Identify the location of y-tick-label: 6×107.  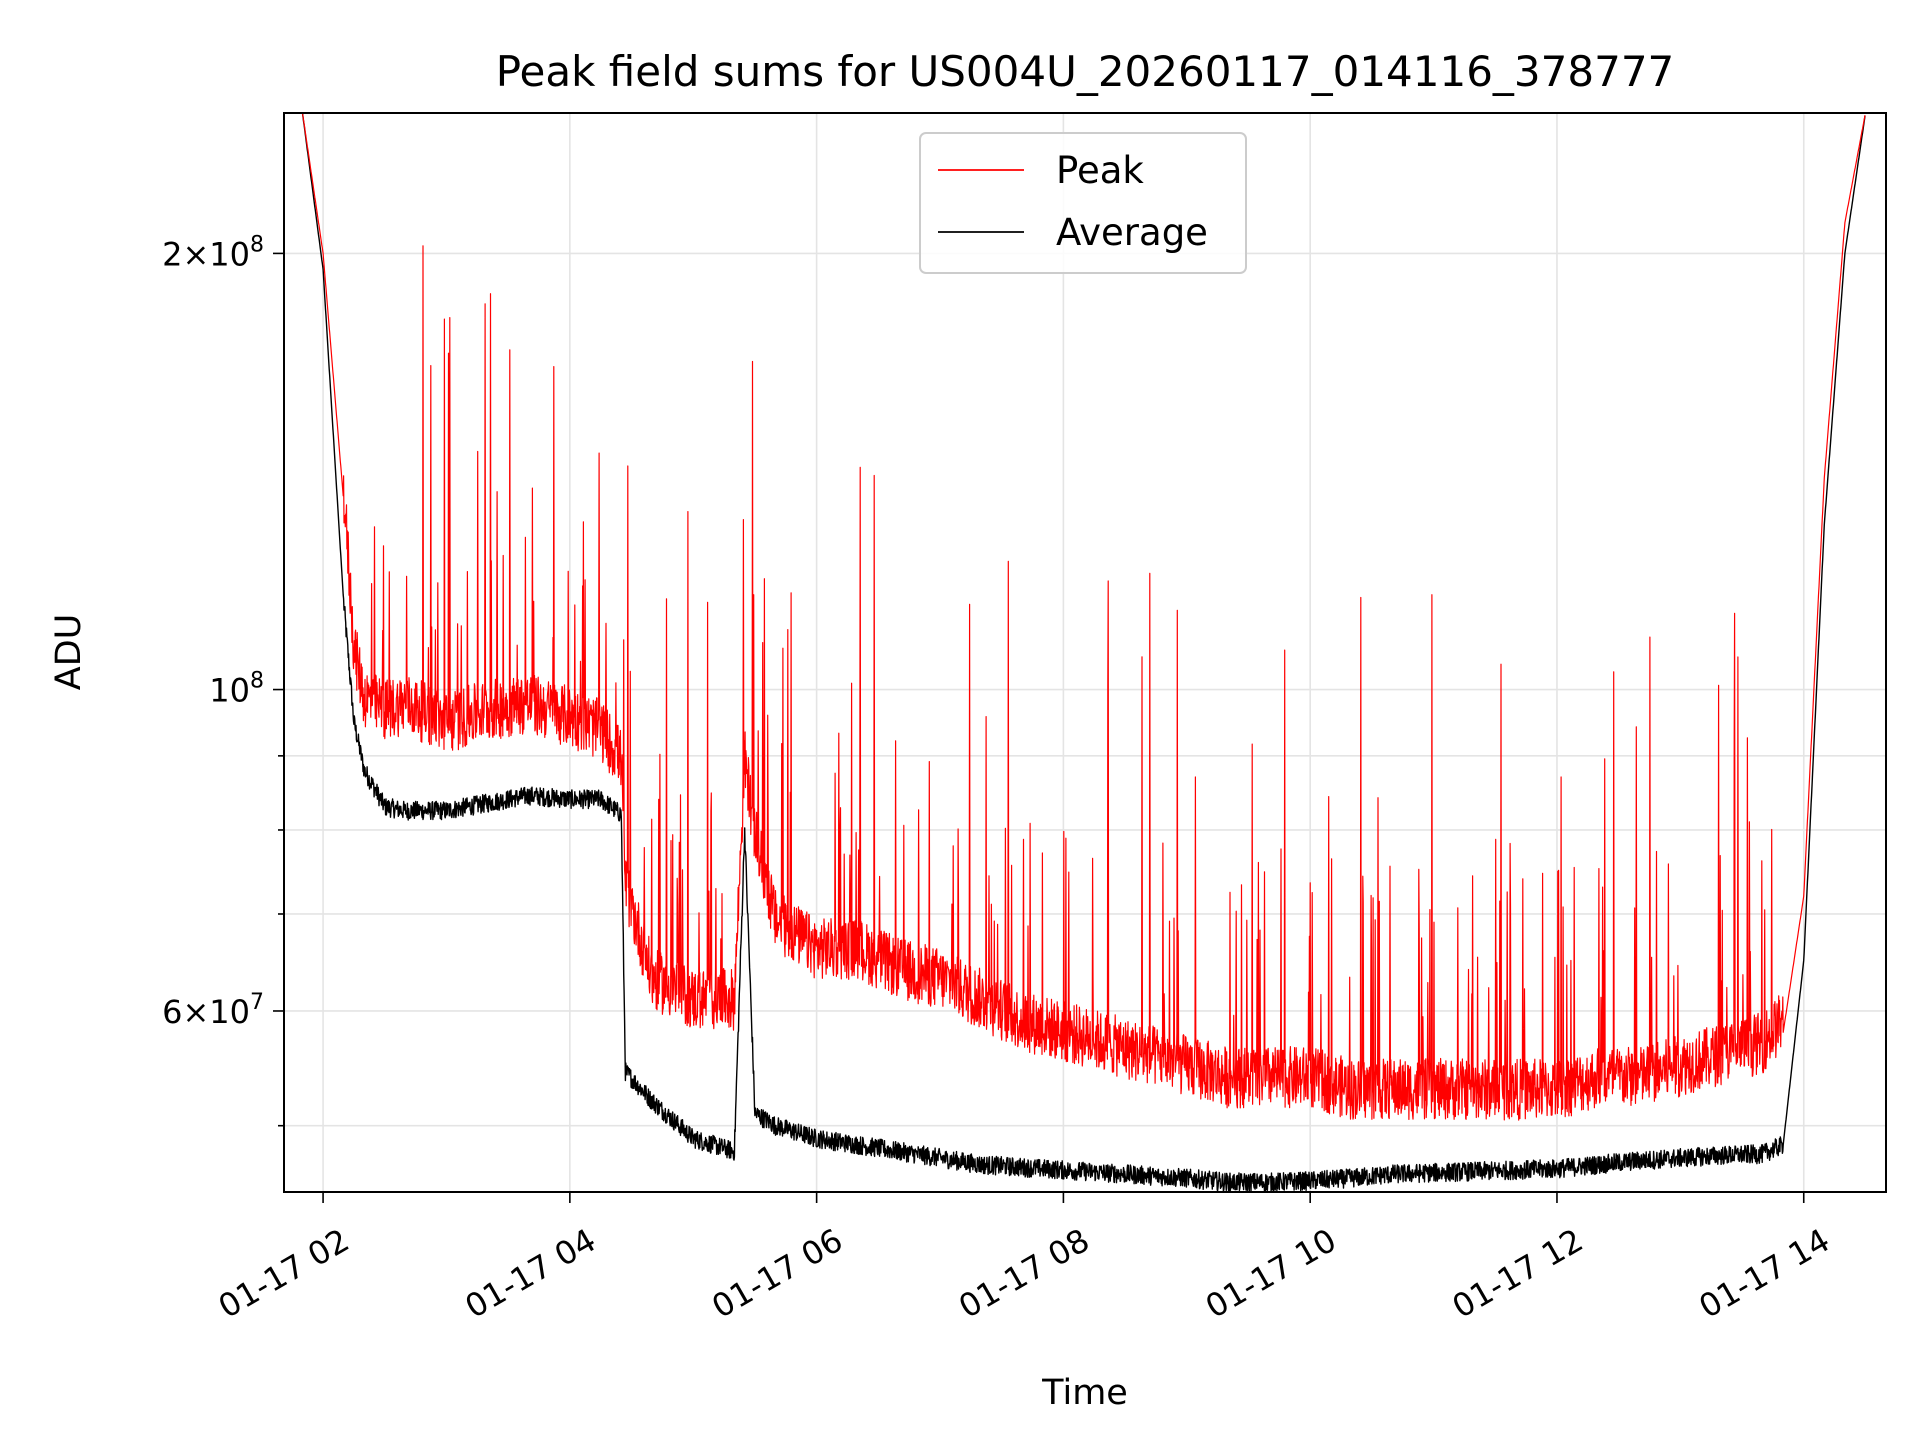
(213, 1010).